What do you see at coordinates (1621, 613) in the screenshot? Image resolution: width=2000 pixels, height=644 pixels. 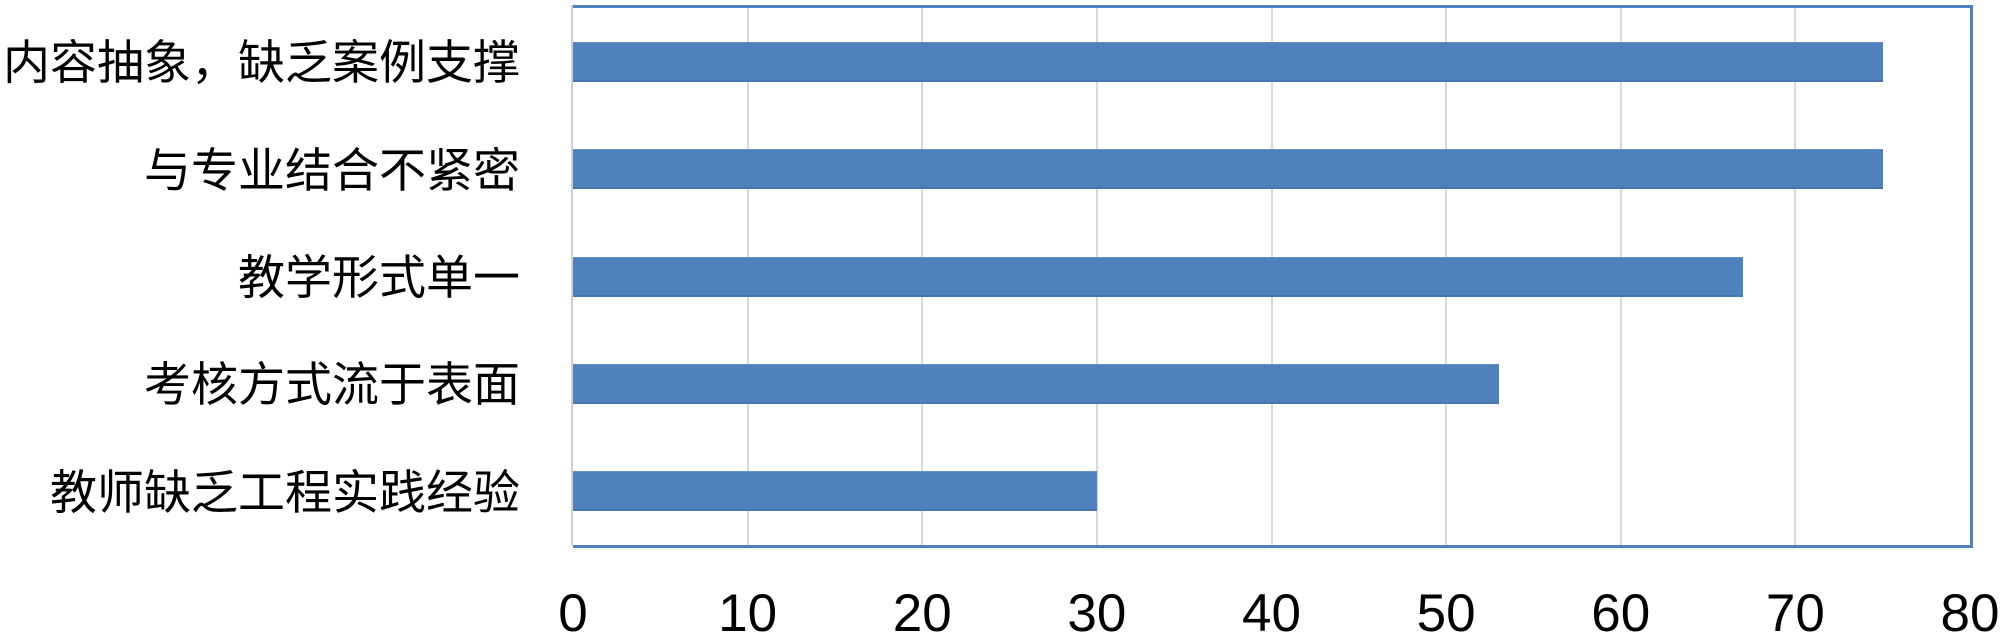 I see `x-tick-label-60: 60` at bounding box center [1621, 613].